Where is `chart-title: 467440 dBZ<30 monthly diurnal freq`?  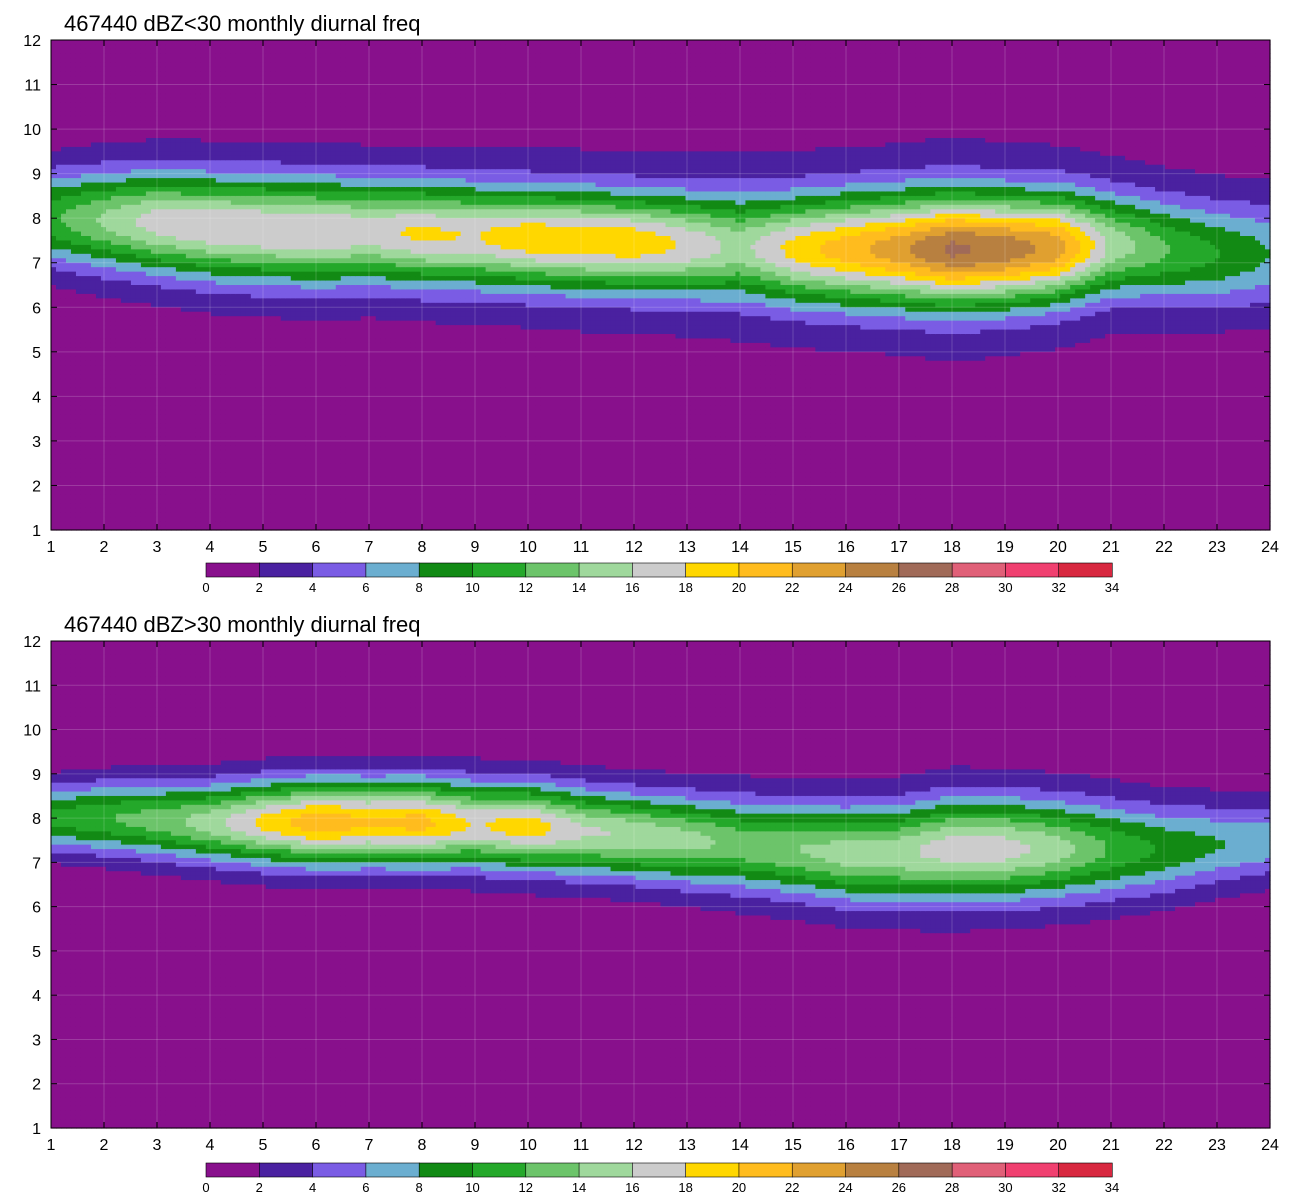
chart-title: 467440 dBZ<30 monthly diurnal freq is located at coordinates (242, 23).